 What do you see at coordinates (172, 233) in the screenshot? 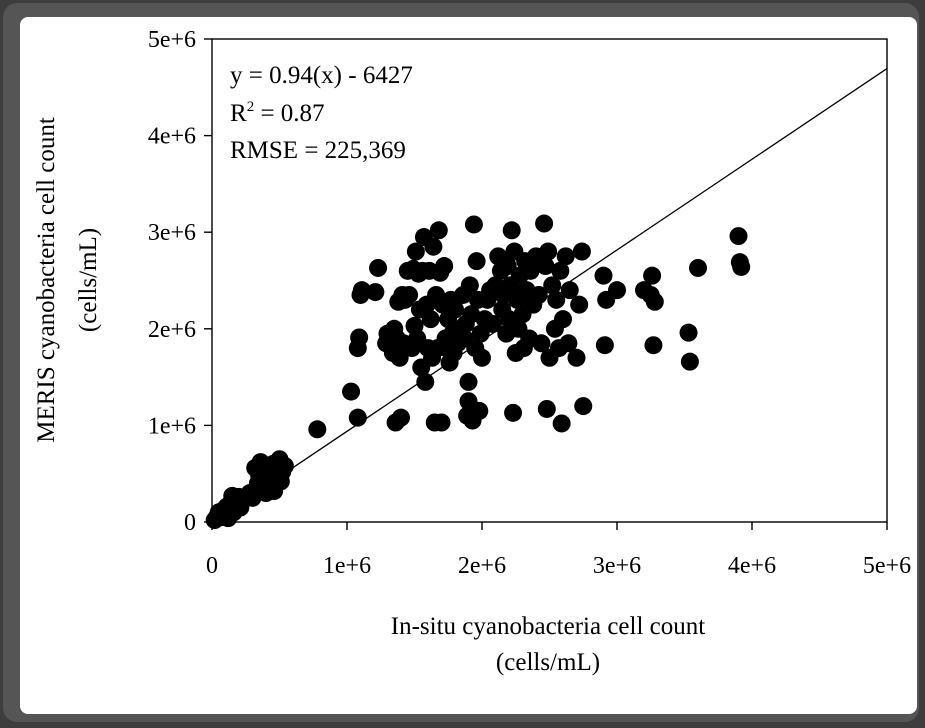
I see `y-tick-label: 3e+6` at bounding box center [172, 233].